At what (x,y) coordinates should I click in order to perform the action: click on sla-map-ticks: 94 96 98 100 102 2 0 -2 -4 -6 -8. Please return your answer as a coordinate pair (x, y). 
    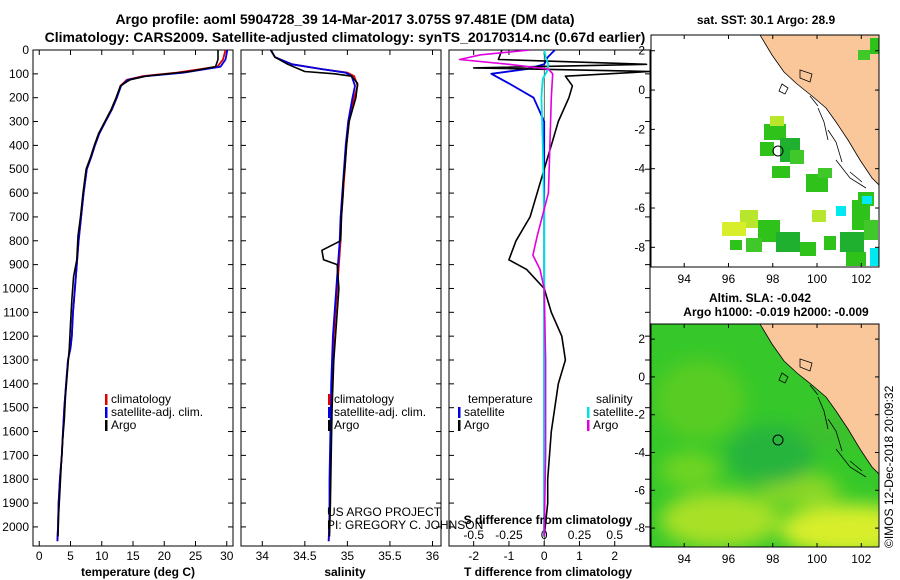
    Looking at the image, I should click on (756, 445).